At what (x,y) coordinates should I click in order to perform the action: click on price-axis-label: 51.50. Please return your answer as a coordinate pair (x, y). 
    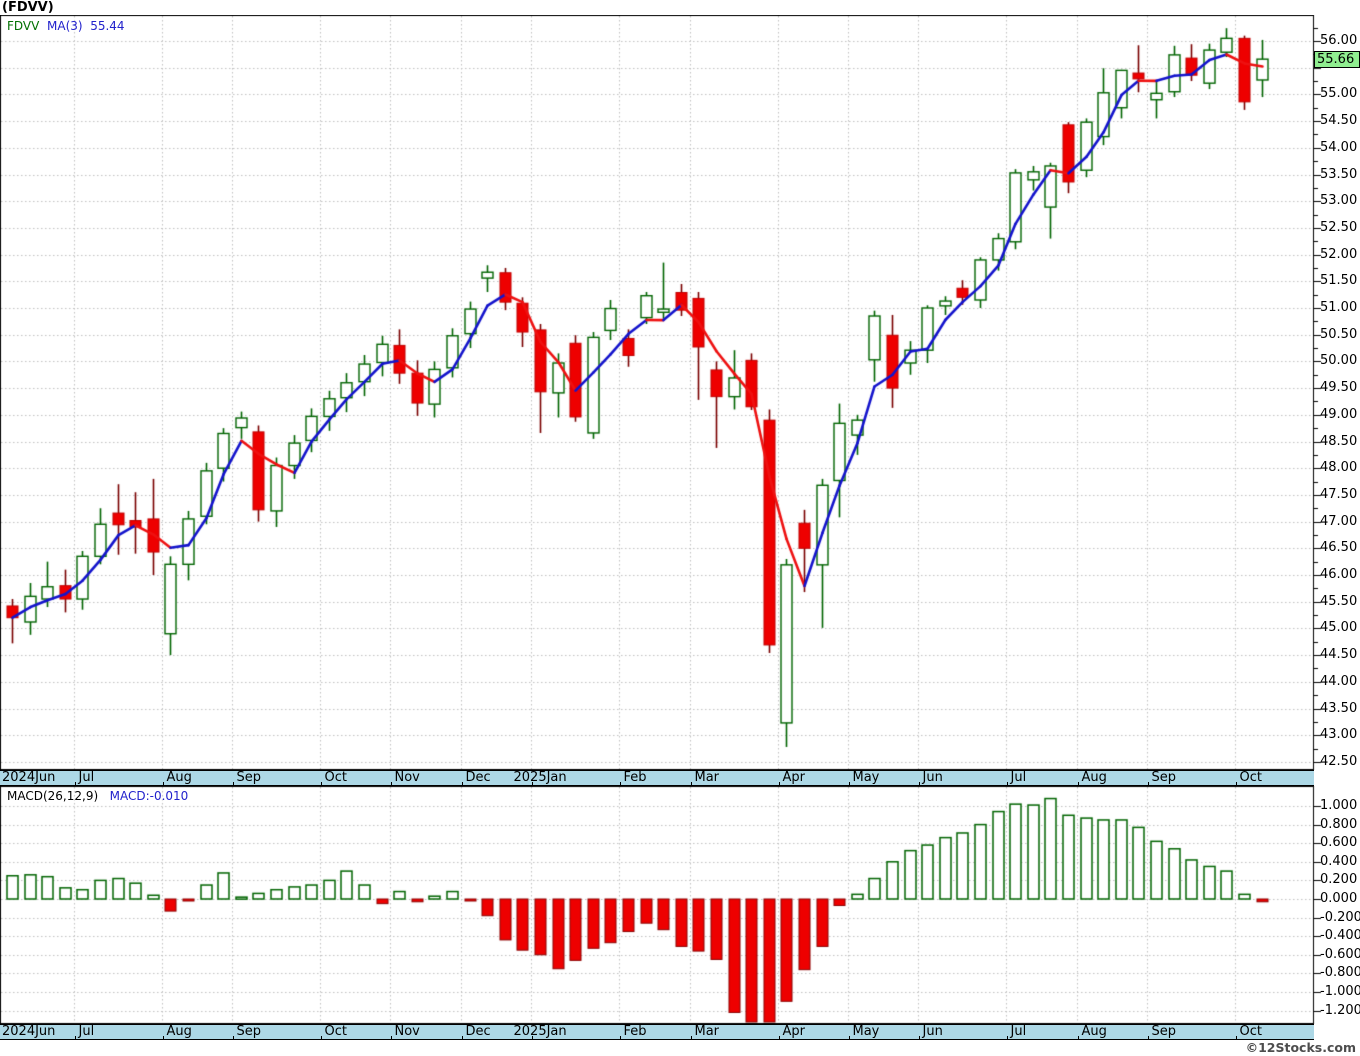
    Looking at the image, I should click on (1339, 281).